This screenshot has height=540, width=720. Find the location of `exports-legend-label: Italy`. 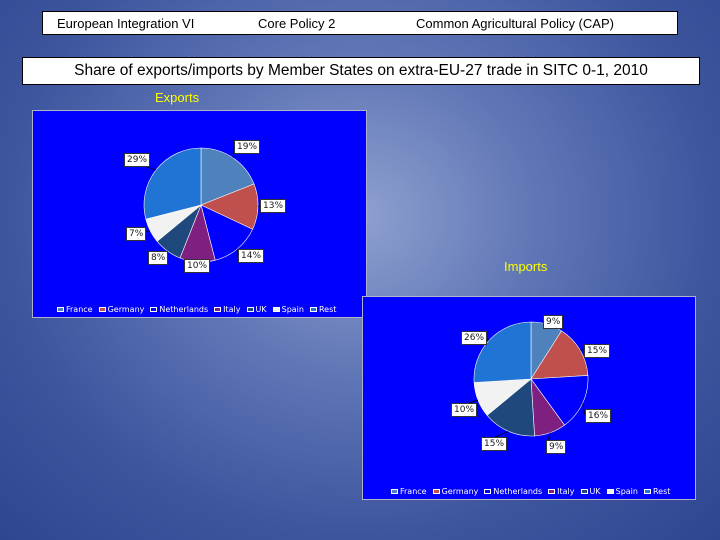

exports-legend-label: Italy is located at coordinates (232, 309).